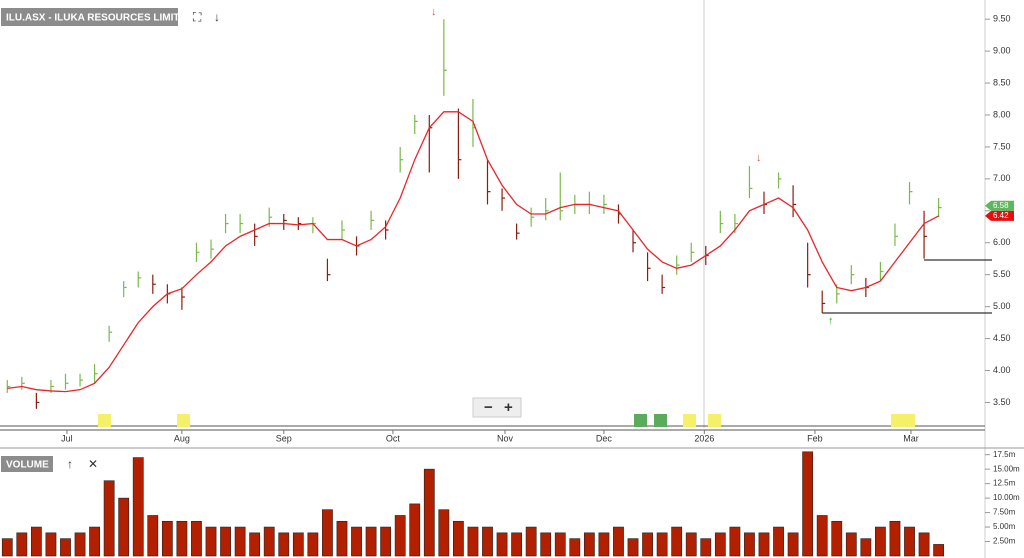  I want to click on y-tick-label: 3.50, so click(1002, 402).